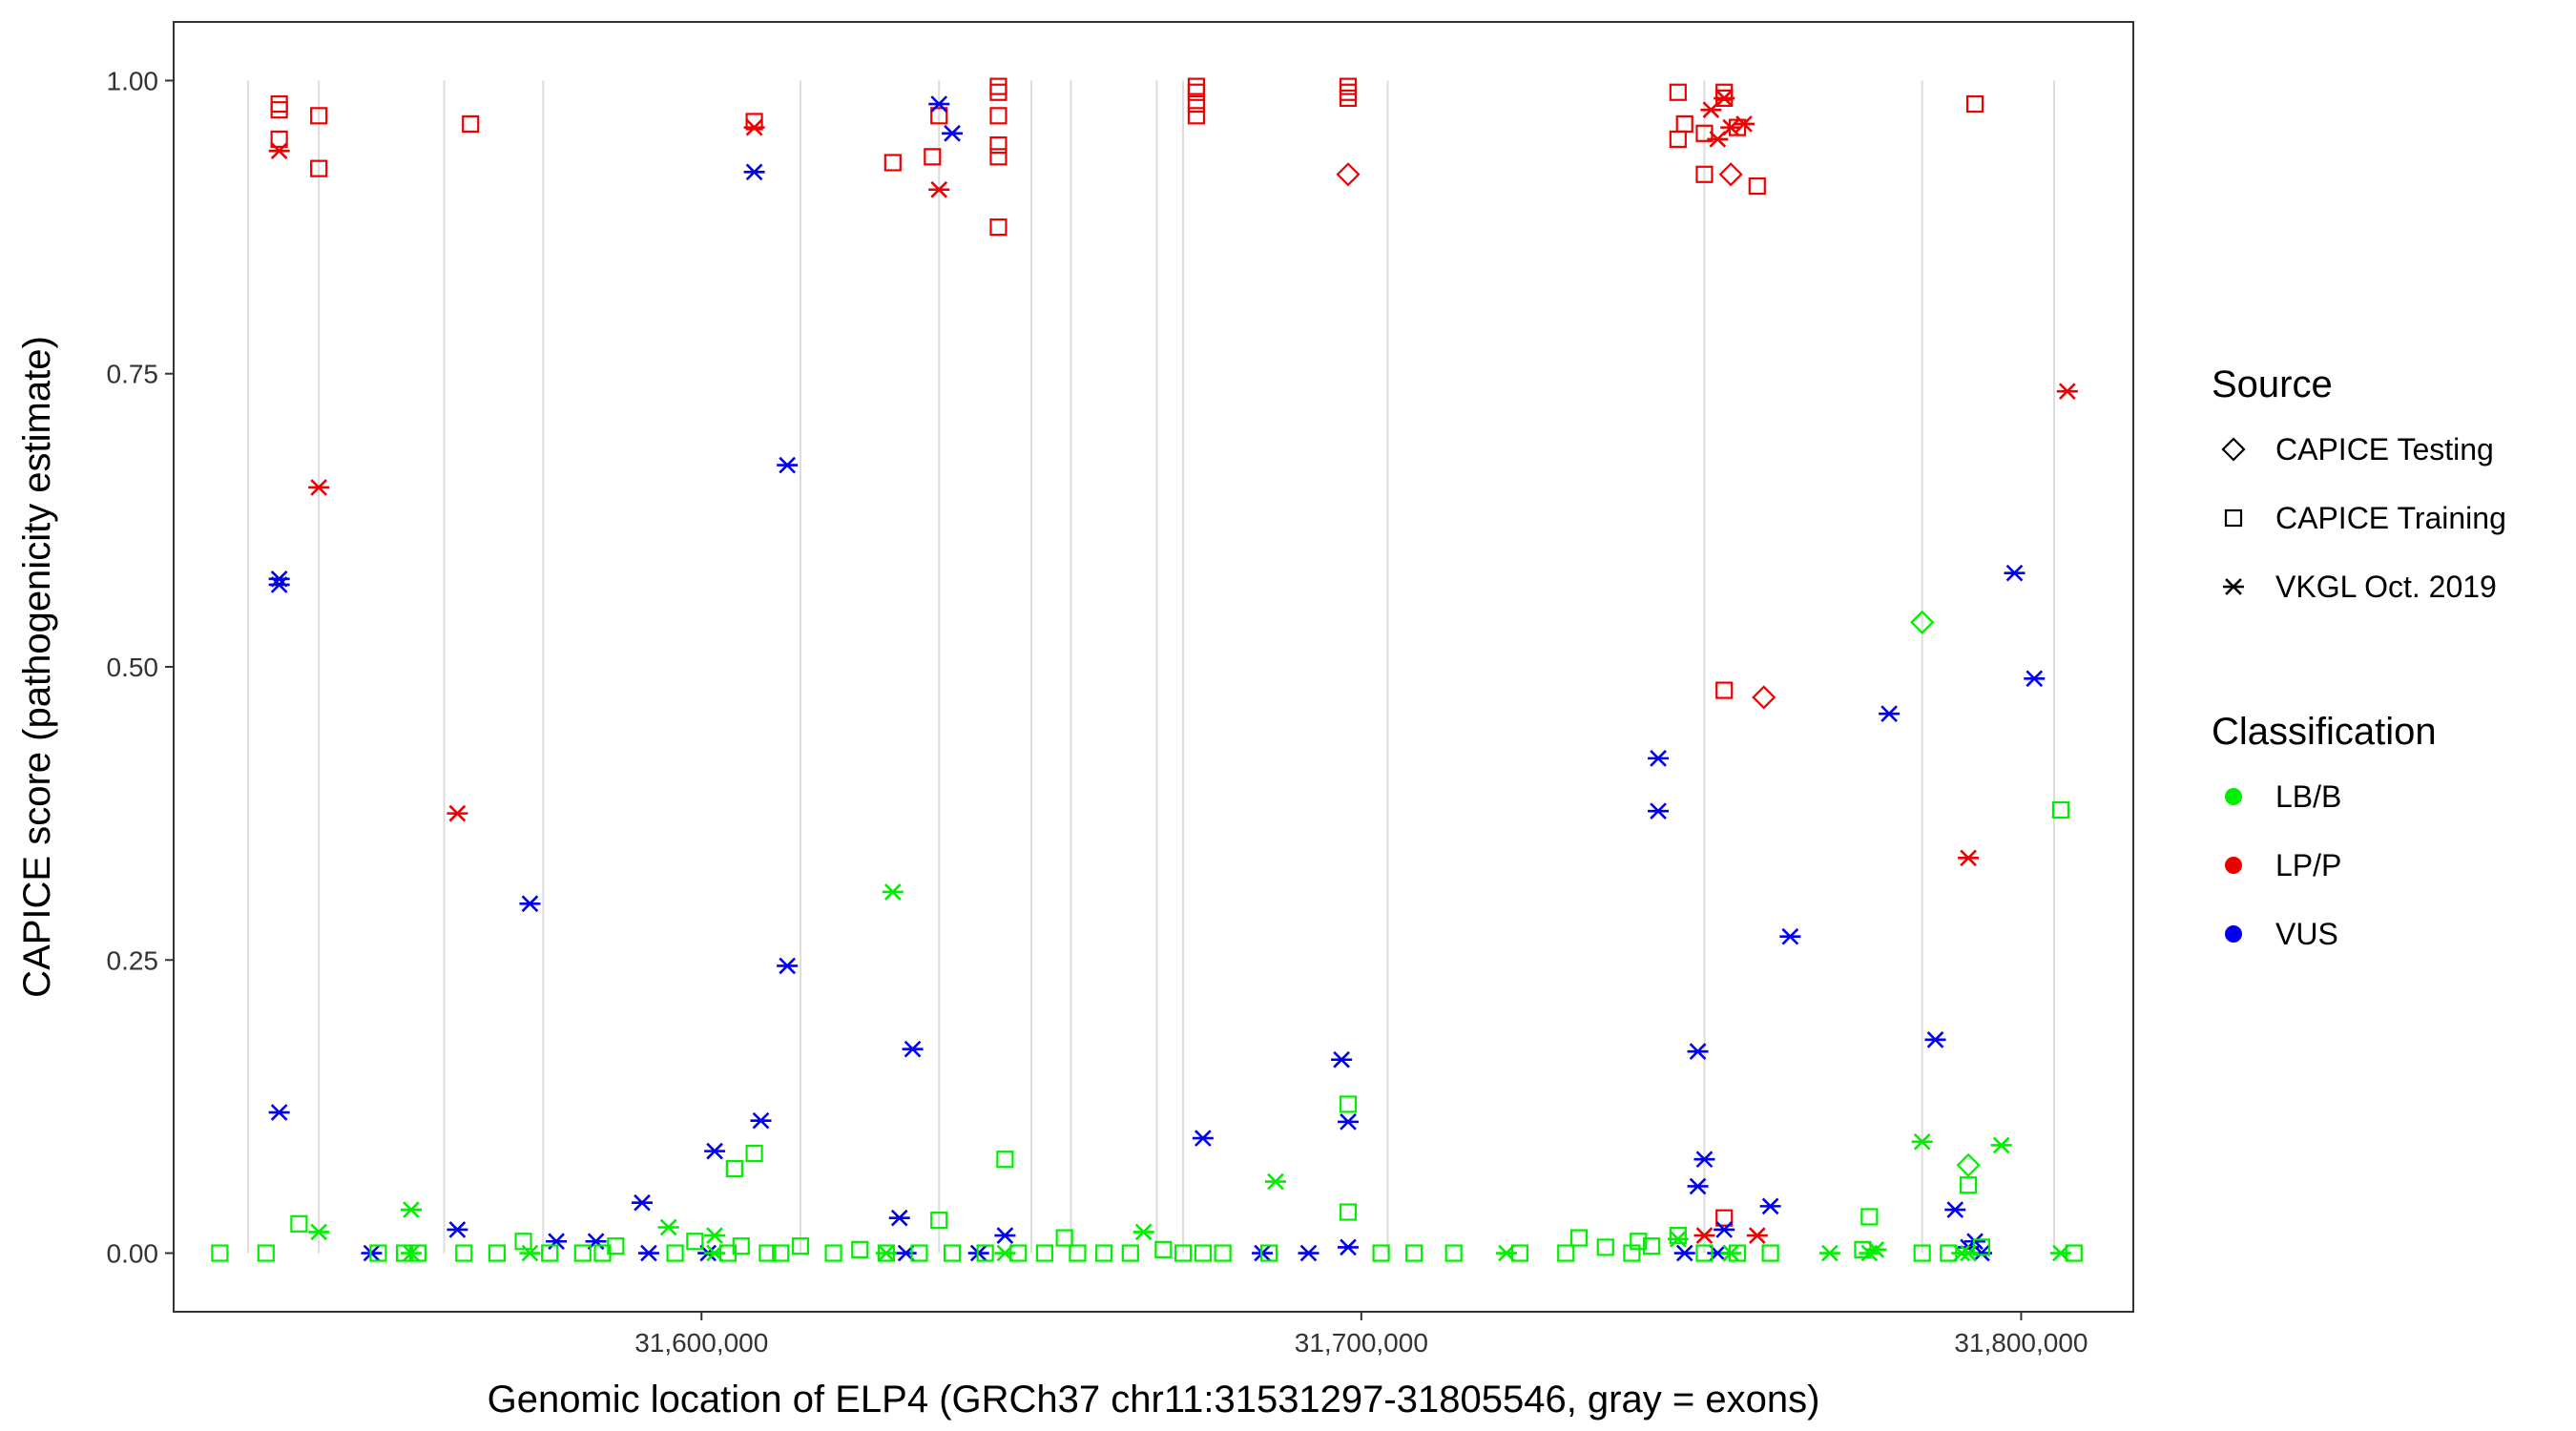 This screenshot has width=2576, height=1431. What do you see at coordinates (2308, 796) in the screenshot?
I see `legend-label-lbb: LB/B` at bounding box center [2308, 796].